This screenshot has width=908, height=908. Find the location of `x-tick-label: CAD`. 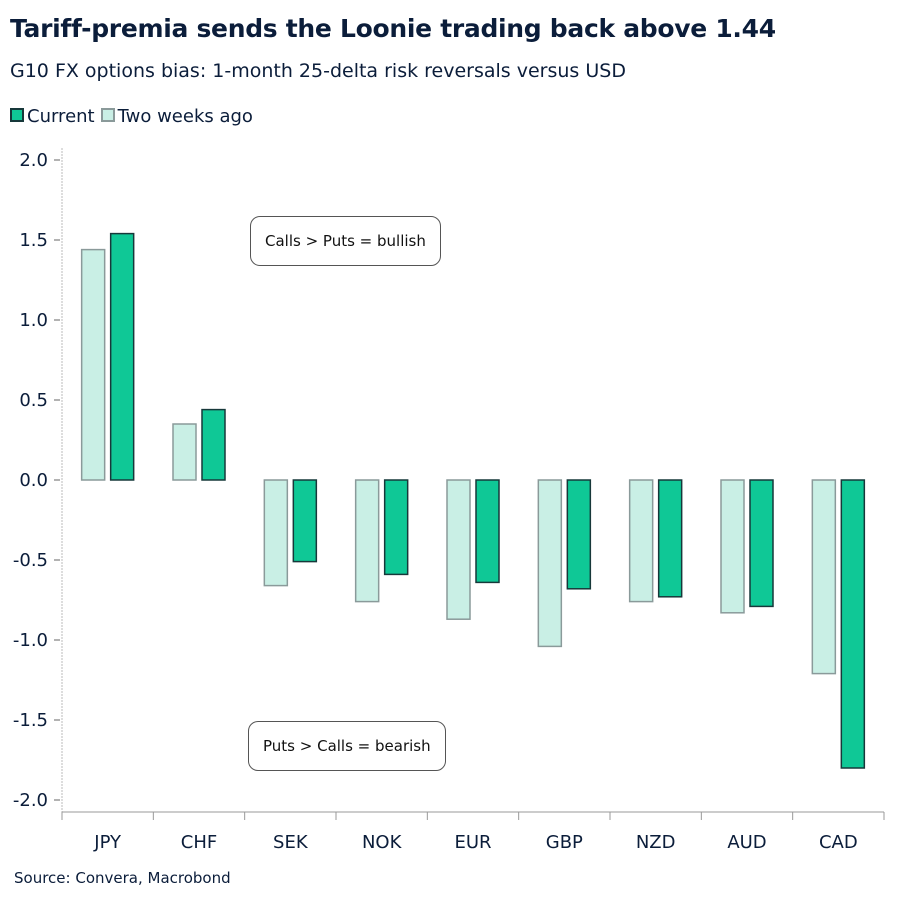

x-tick-label: CAD is located at coordinates (838, 842).